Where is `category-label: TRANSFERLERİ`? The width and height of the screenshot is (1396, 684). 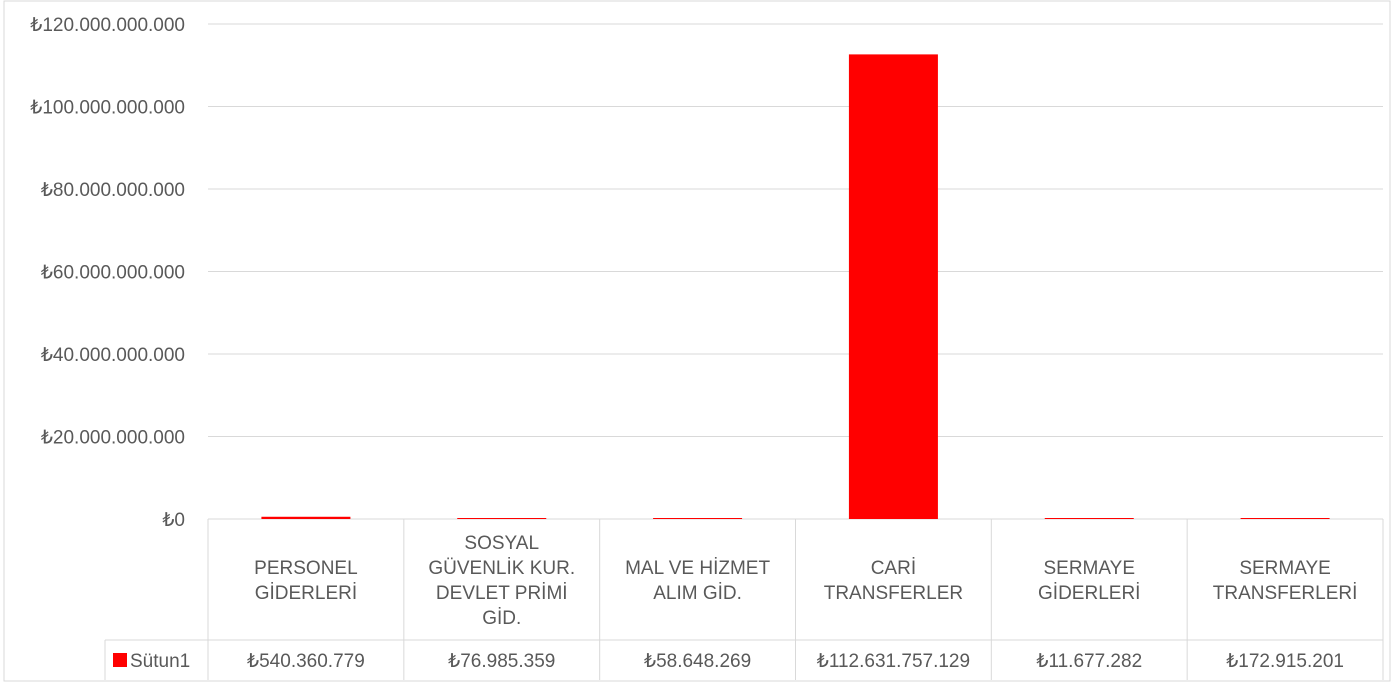
category-label: TRANSFERLERİ is located at coordinates (1285, 593).